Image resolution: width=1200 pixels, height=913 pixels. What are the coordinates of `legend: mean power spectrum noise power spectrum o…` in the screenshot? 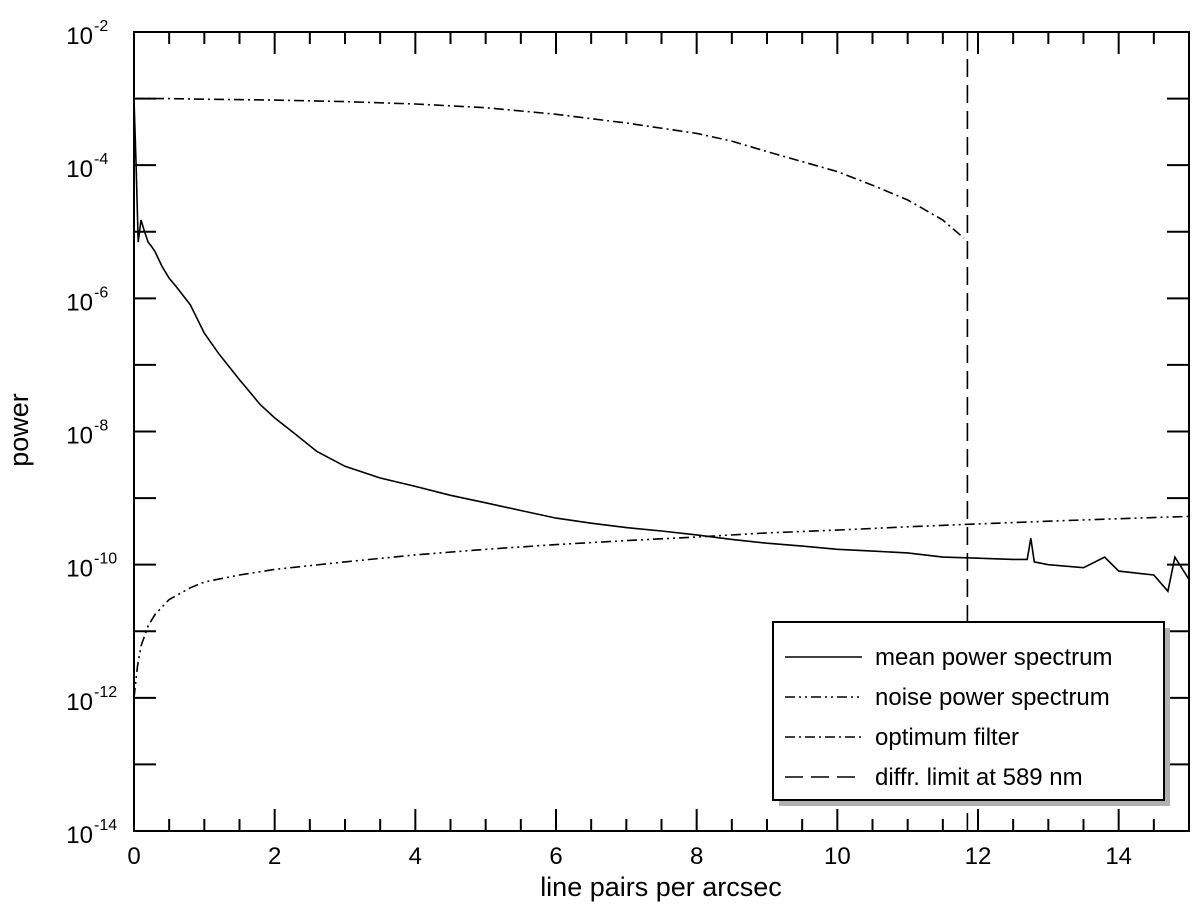 It's located at (971, 713).